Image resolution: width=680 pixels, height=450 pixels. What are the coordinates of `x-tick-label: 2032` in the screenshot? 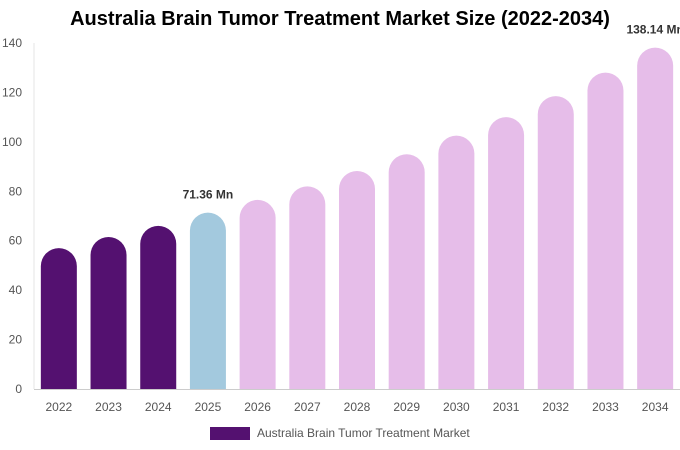 It's located at (555, 407).